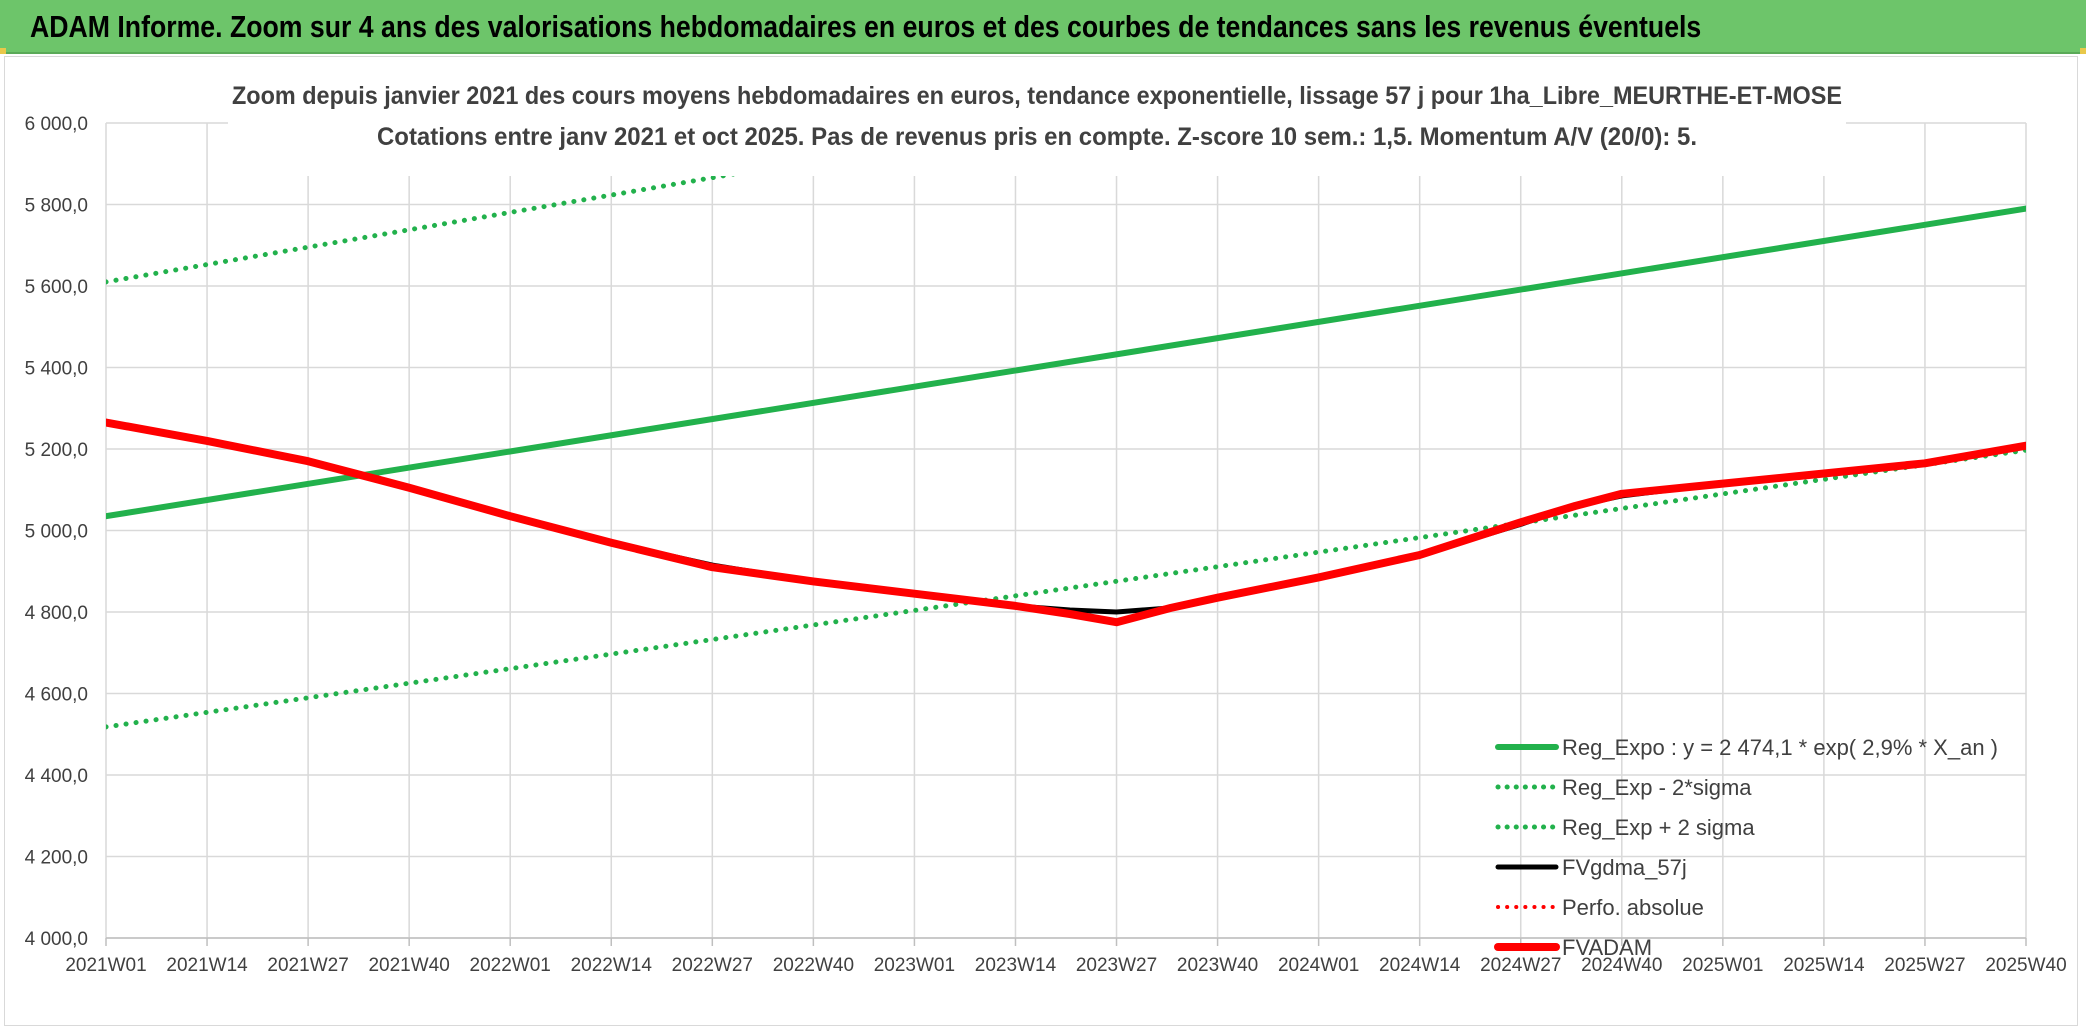 This screenshot has width=2086, height=1031. Describe the element at coordinates (576, 204) in the screenshot. I see `sigma-plus-line` at that location.